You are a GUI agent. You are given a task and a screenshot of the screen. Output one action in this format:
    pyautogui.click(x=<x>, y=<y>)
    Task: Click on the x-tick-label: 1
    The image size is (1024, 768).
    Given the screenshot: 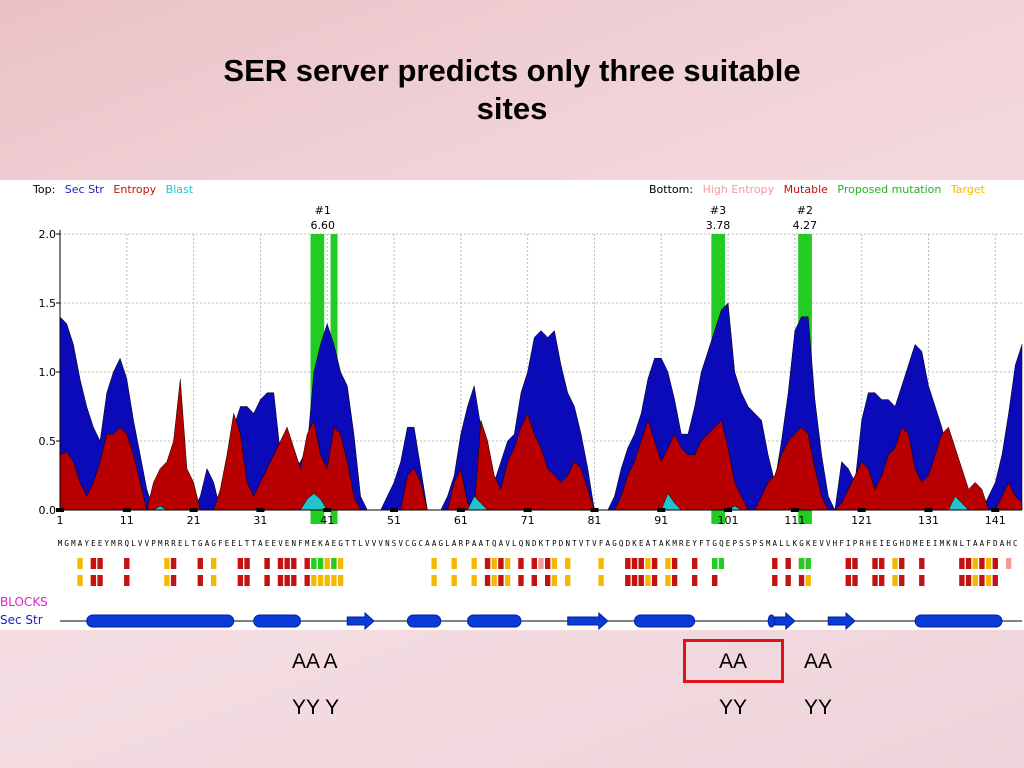 What is the action you would take?
    pyautogui.click(x=60, y=520)
    